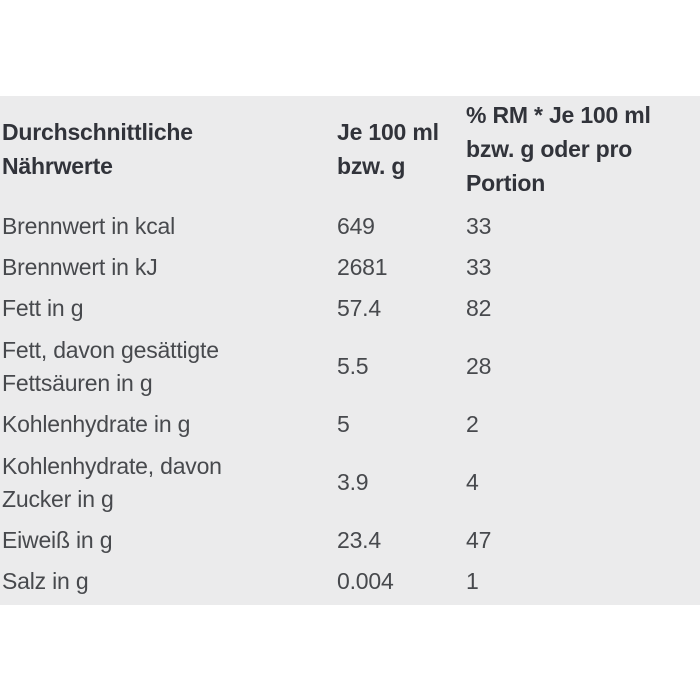 The height and width of the screenshot is (700, 700). What do you see at coordinates (57, 540) in the screenshot?
I see `nutrient-label: Eiweiß in g` at bounding box center [57, 540].